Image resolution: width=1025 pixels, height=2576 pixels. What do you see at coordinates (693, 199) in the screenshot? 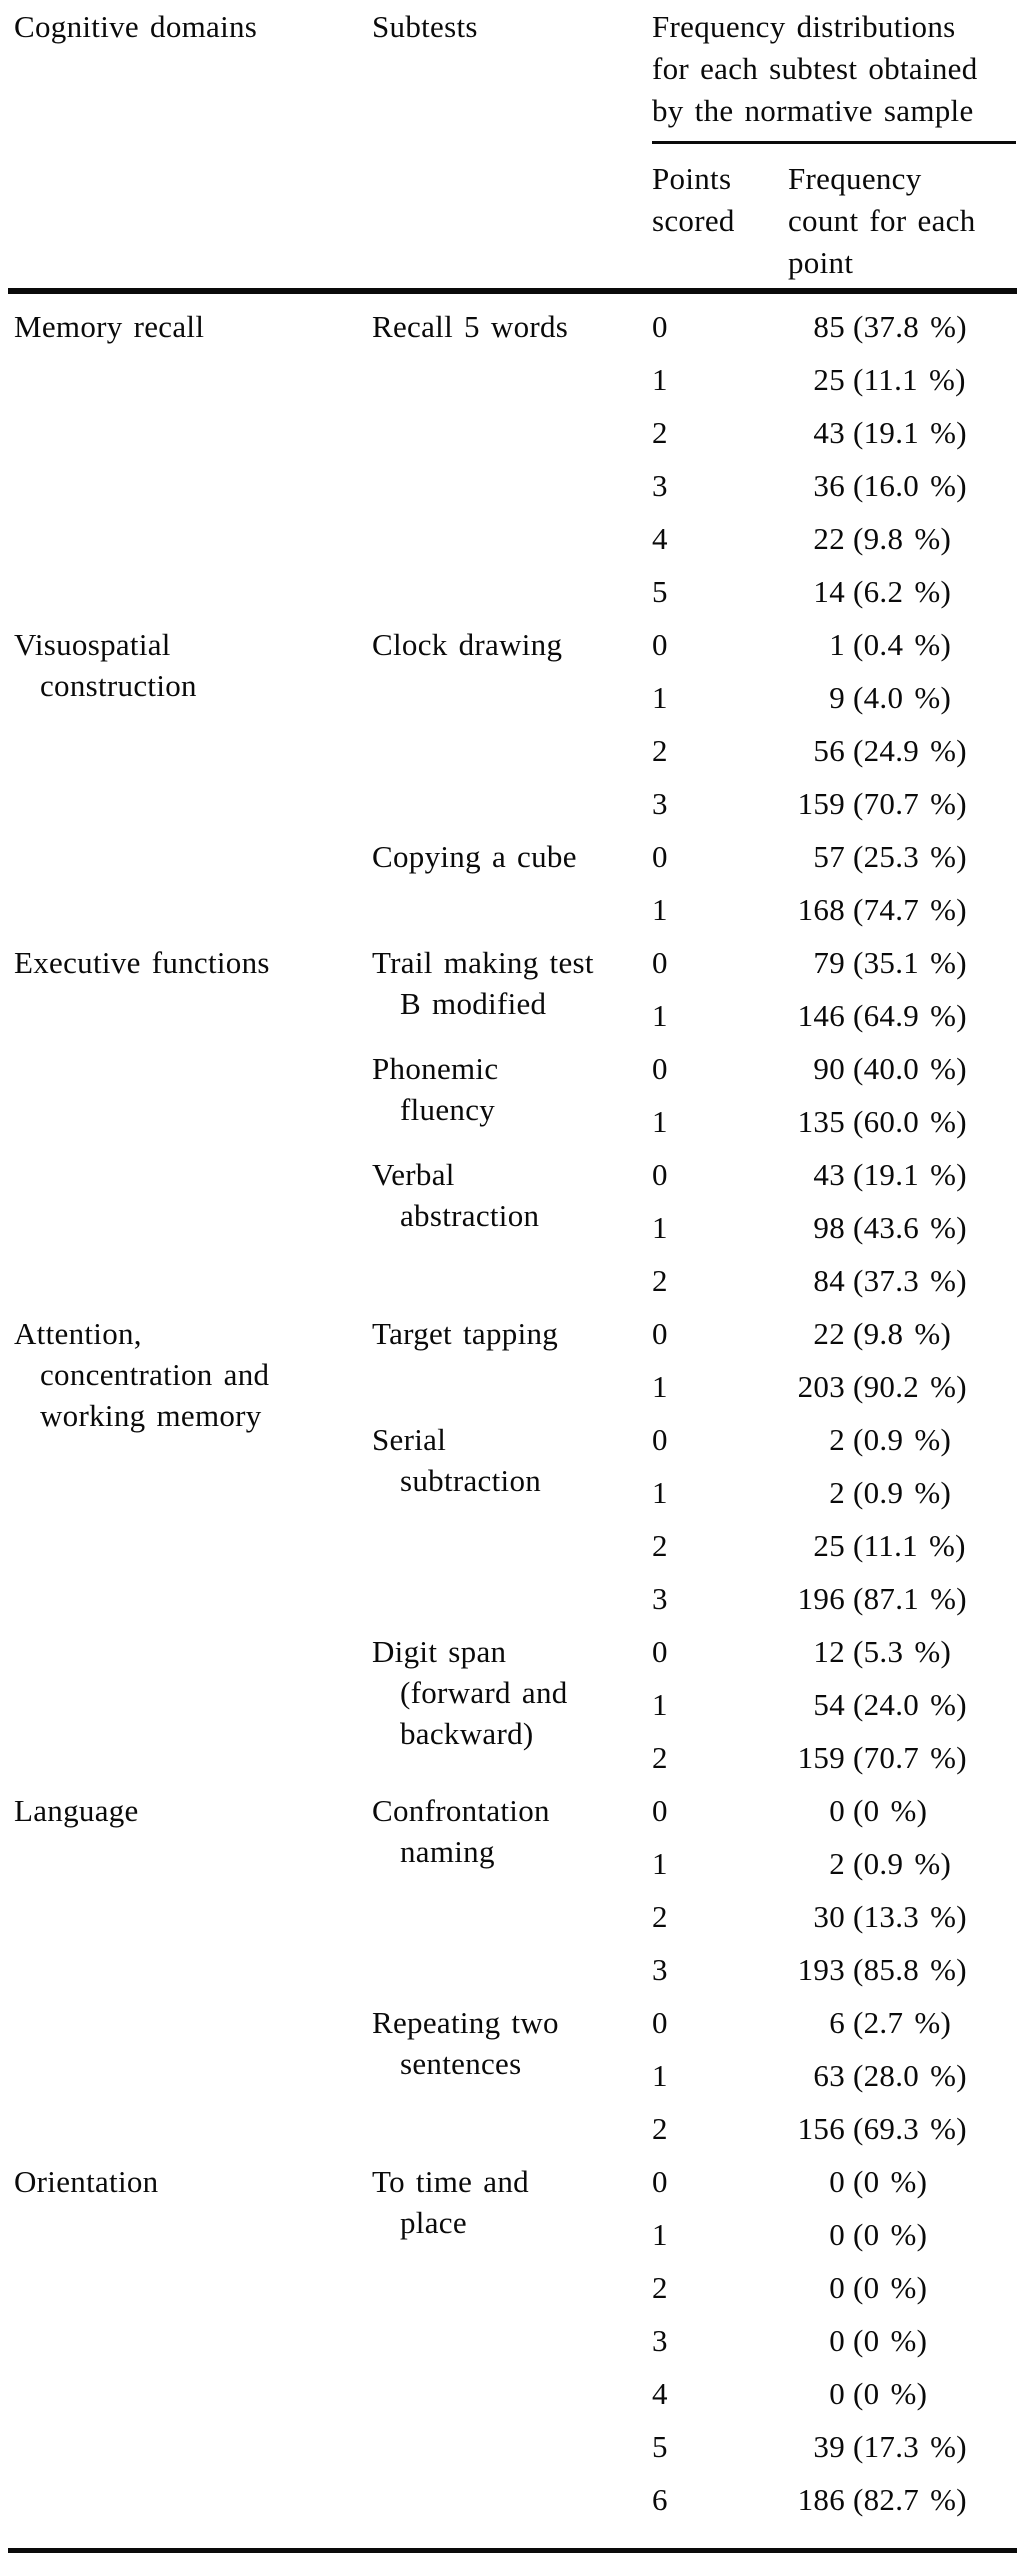
I see `header-points-scored: Points scored` at bounding box center [693, 199].